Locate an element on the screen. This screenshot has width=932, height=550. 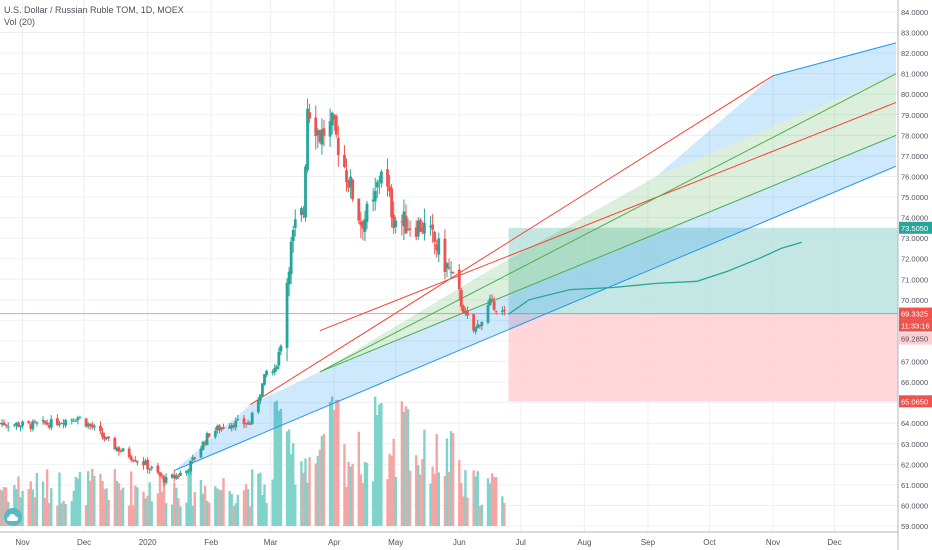
volume-indicator-label: Vol (20) is located at coordinates (20, 22).